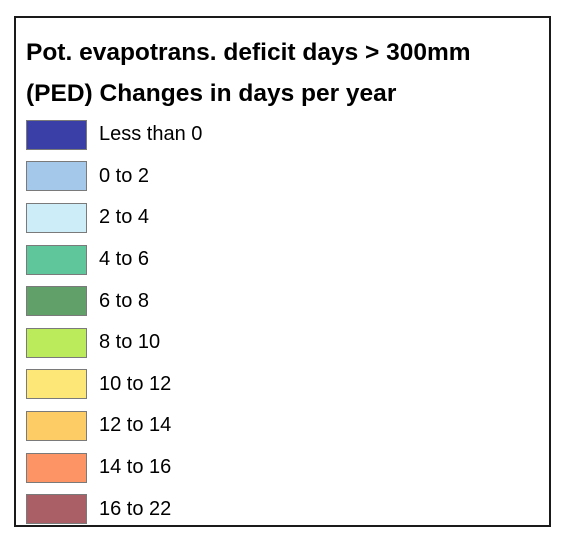 The image size is (569, 544). I want to click on legend-item-label: 16 to 22, so click(135, 508).